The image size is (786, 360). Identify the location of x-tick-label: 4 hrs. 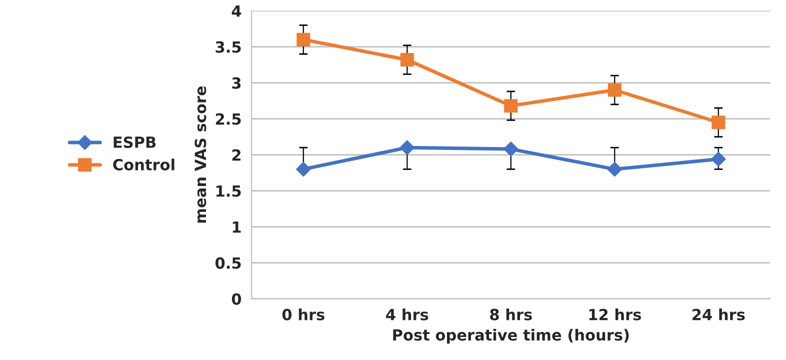
(407, 314).